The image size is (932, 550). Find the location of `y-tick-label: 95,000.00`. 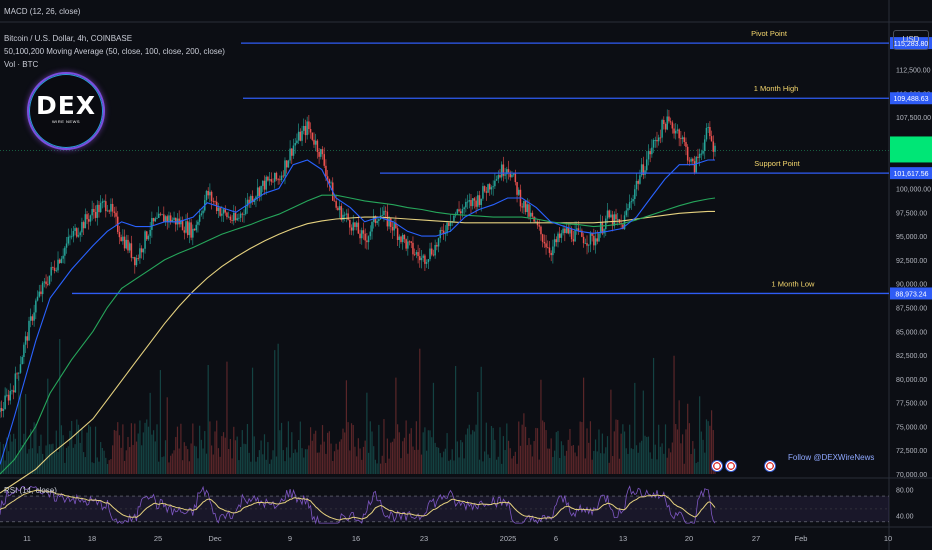

y-tick-label: 95,000.00 is located at coordinates (911, 237).